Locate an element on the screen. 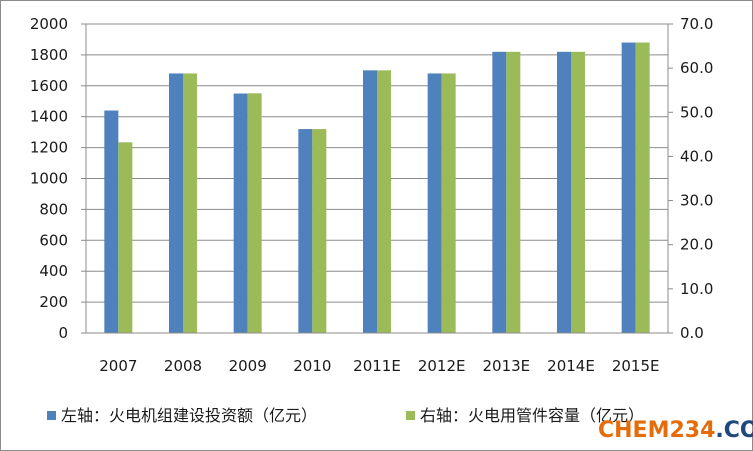 This screenshot has height=451, width=753. bar-series-1-2014E is located at coordinates (564, 192).